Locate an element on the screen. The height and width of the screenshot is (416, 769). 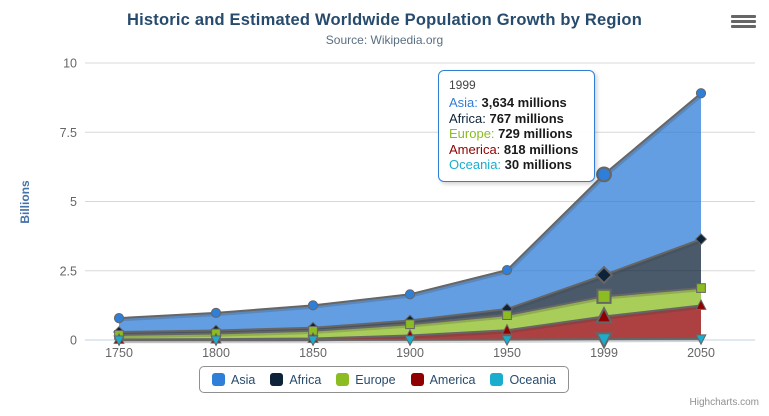
x-tick-label: 1800 is located at coordinates (216, 353).